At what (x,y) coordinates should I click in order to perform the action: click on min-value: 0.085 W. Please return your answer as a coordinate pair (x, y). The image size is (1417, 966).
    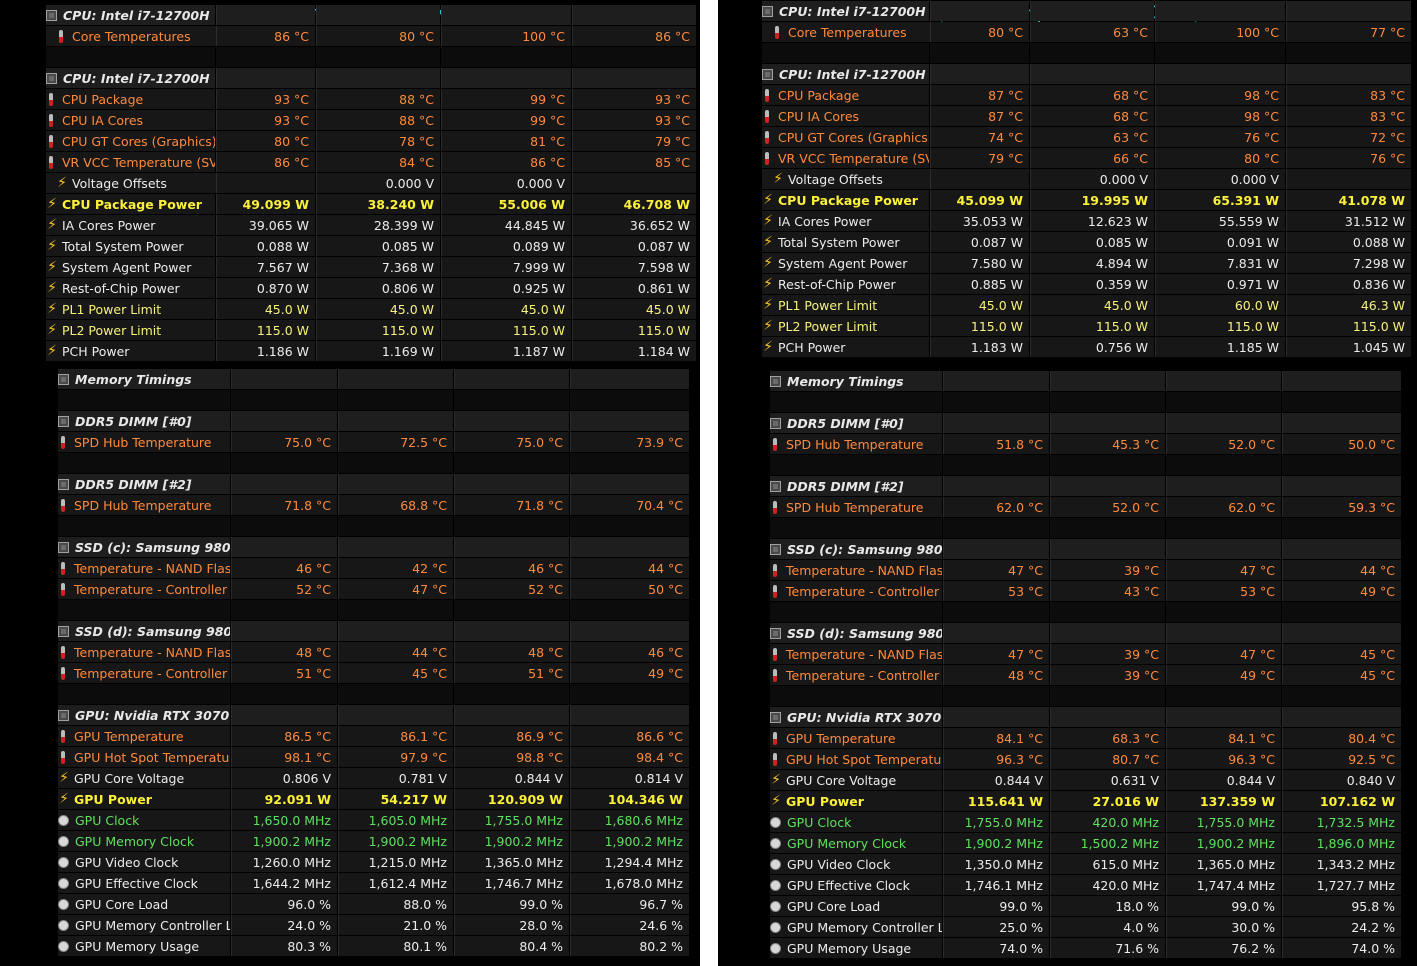
    Looking at the image, I should click on (1092, 242).